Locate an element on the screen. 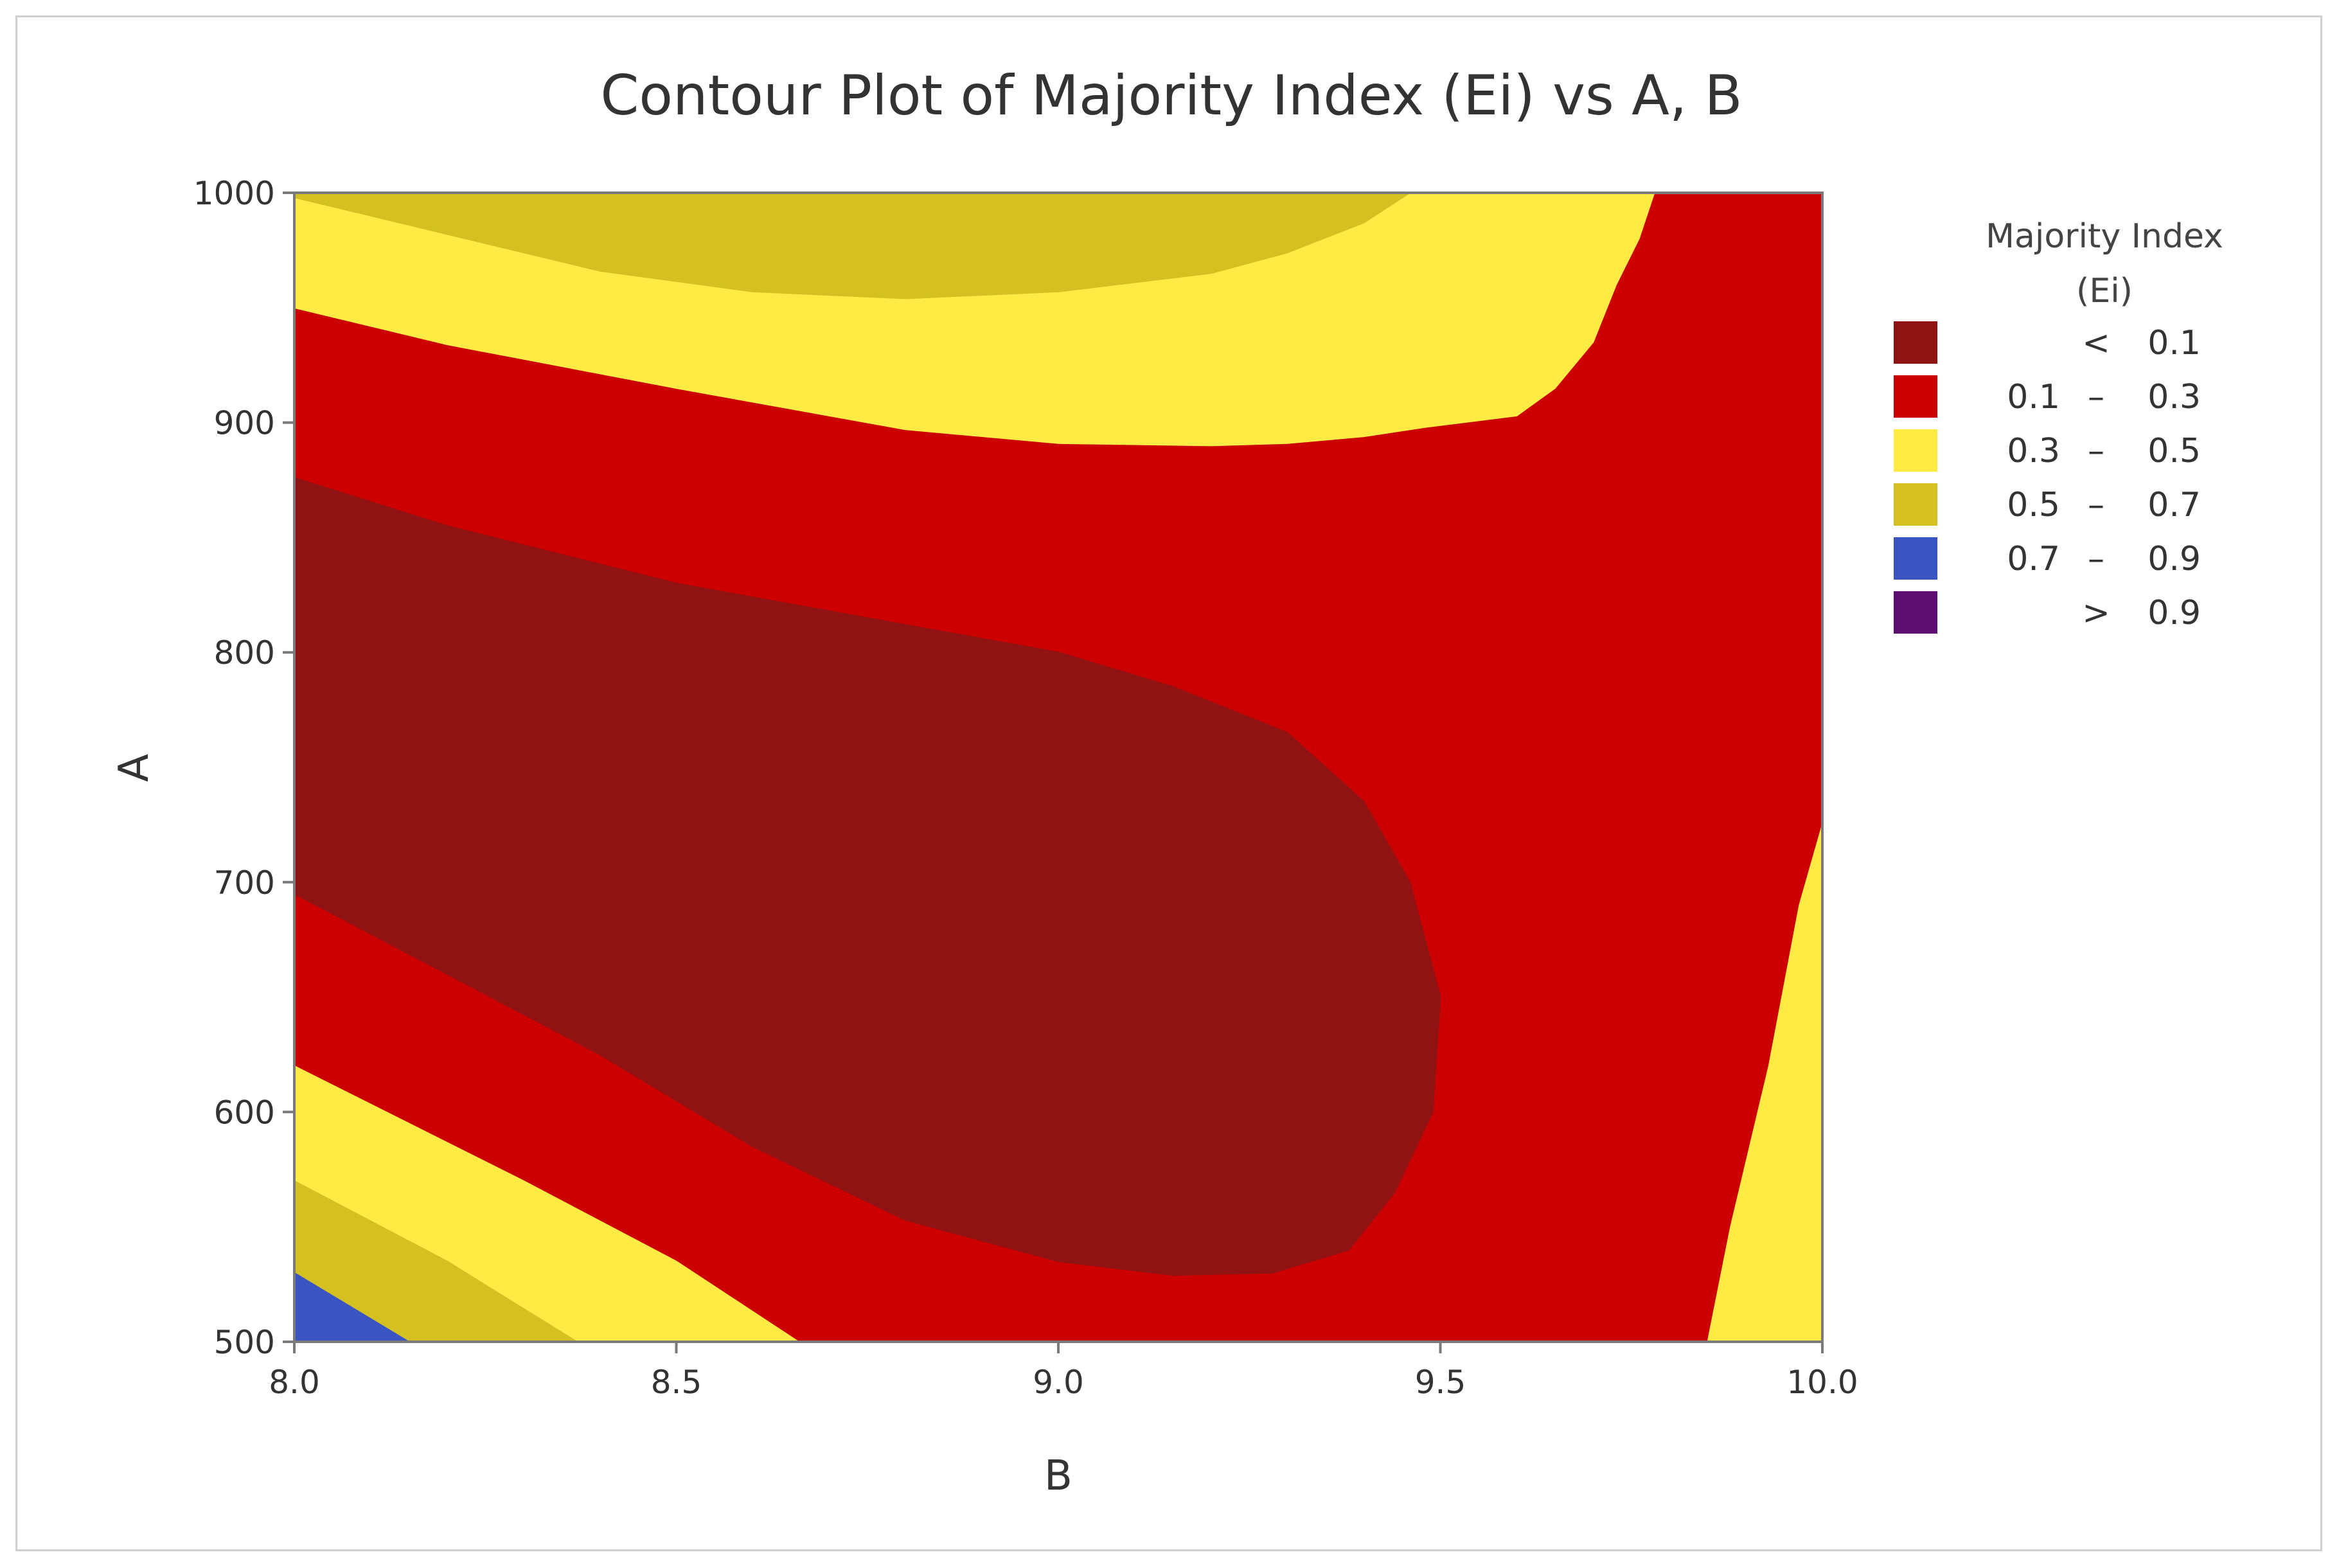 This screenshot has width=2339, height=1568. legend-dash-3: – is located at coordinates (2096, 505).